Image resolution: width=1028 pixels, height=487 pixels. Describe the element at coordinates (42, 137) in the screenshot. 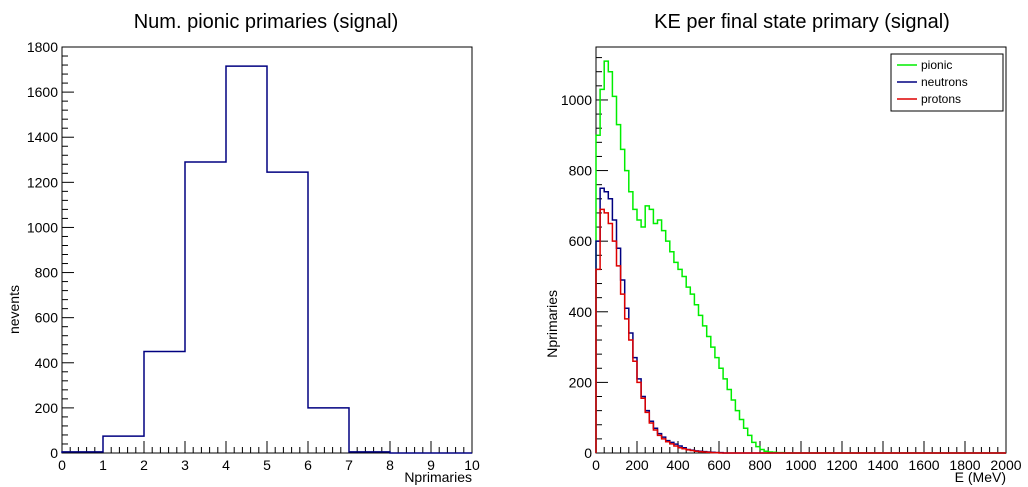

I see `left-y-tick-label: 1400` at that location.